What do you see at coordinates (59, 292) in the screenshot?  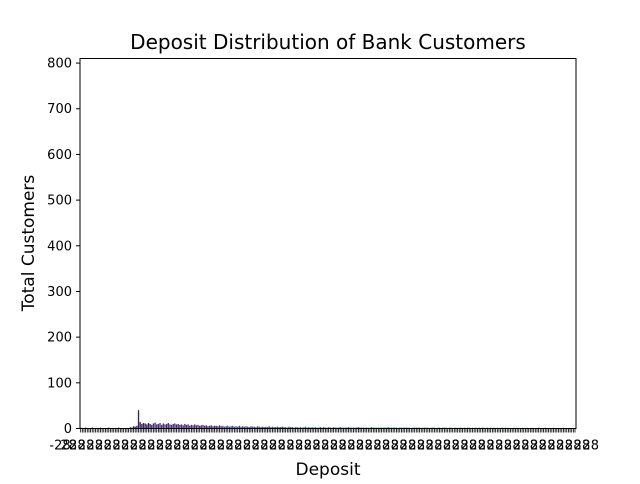 I see `y-tick-label: 300` at bounding box center [59, 292].